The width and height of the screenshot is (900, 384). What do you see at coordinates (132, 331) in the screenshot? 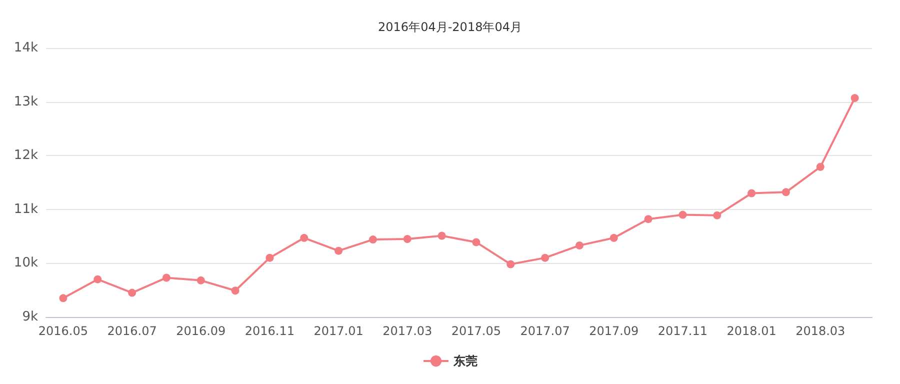
I see `x-tick-label: 2016.07` at bounding box center [132, 331].